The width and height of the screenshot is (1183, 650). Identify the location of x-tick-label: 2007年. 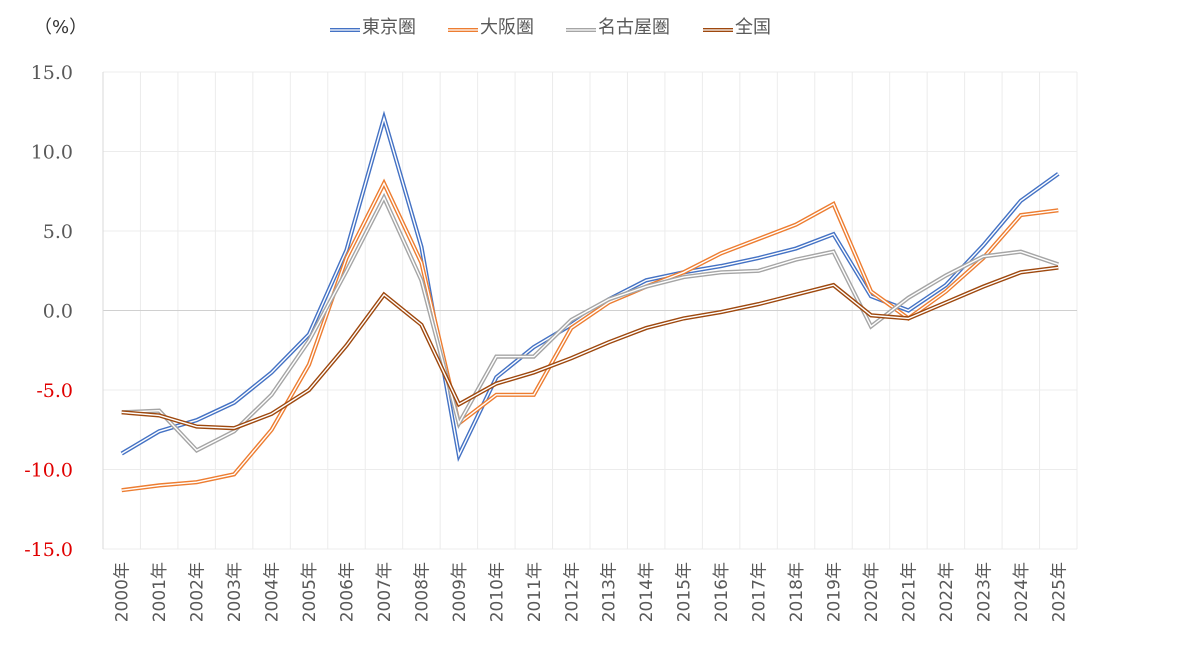
(385, 592).